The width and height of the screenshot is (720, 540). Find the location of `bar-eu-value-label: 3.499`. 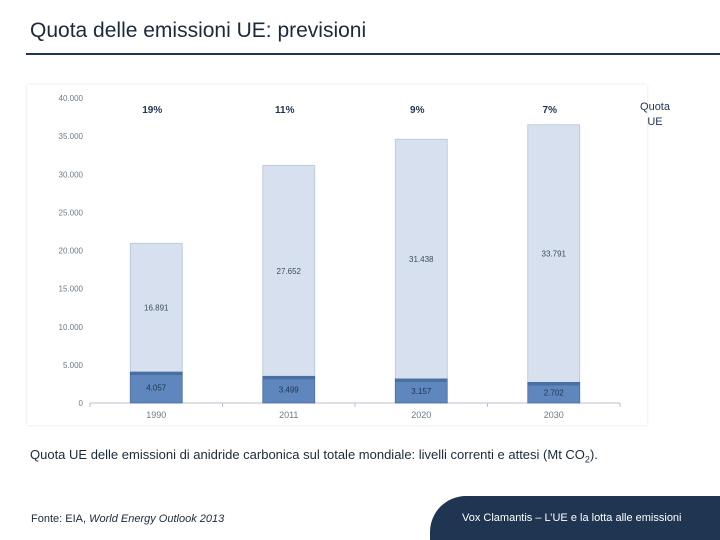

bar-eu-value-label: 3.499 is located at coordinates (289, 390).